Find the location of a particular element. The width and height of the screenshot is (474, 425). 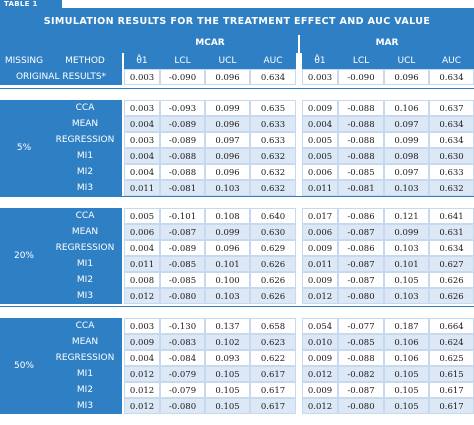

method-label: MI3 is located at coordinates (85, 188).